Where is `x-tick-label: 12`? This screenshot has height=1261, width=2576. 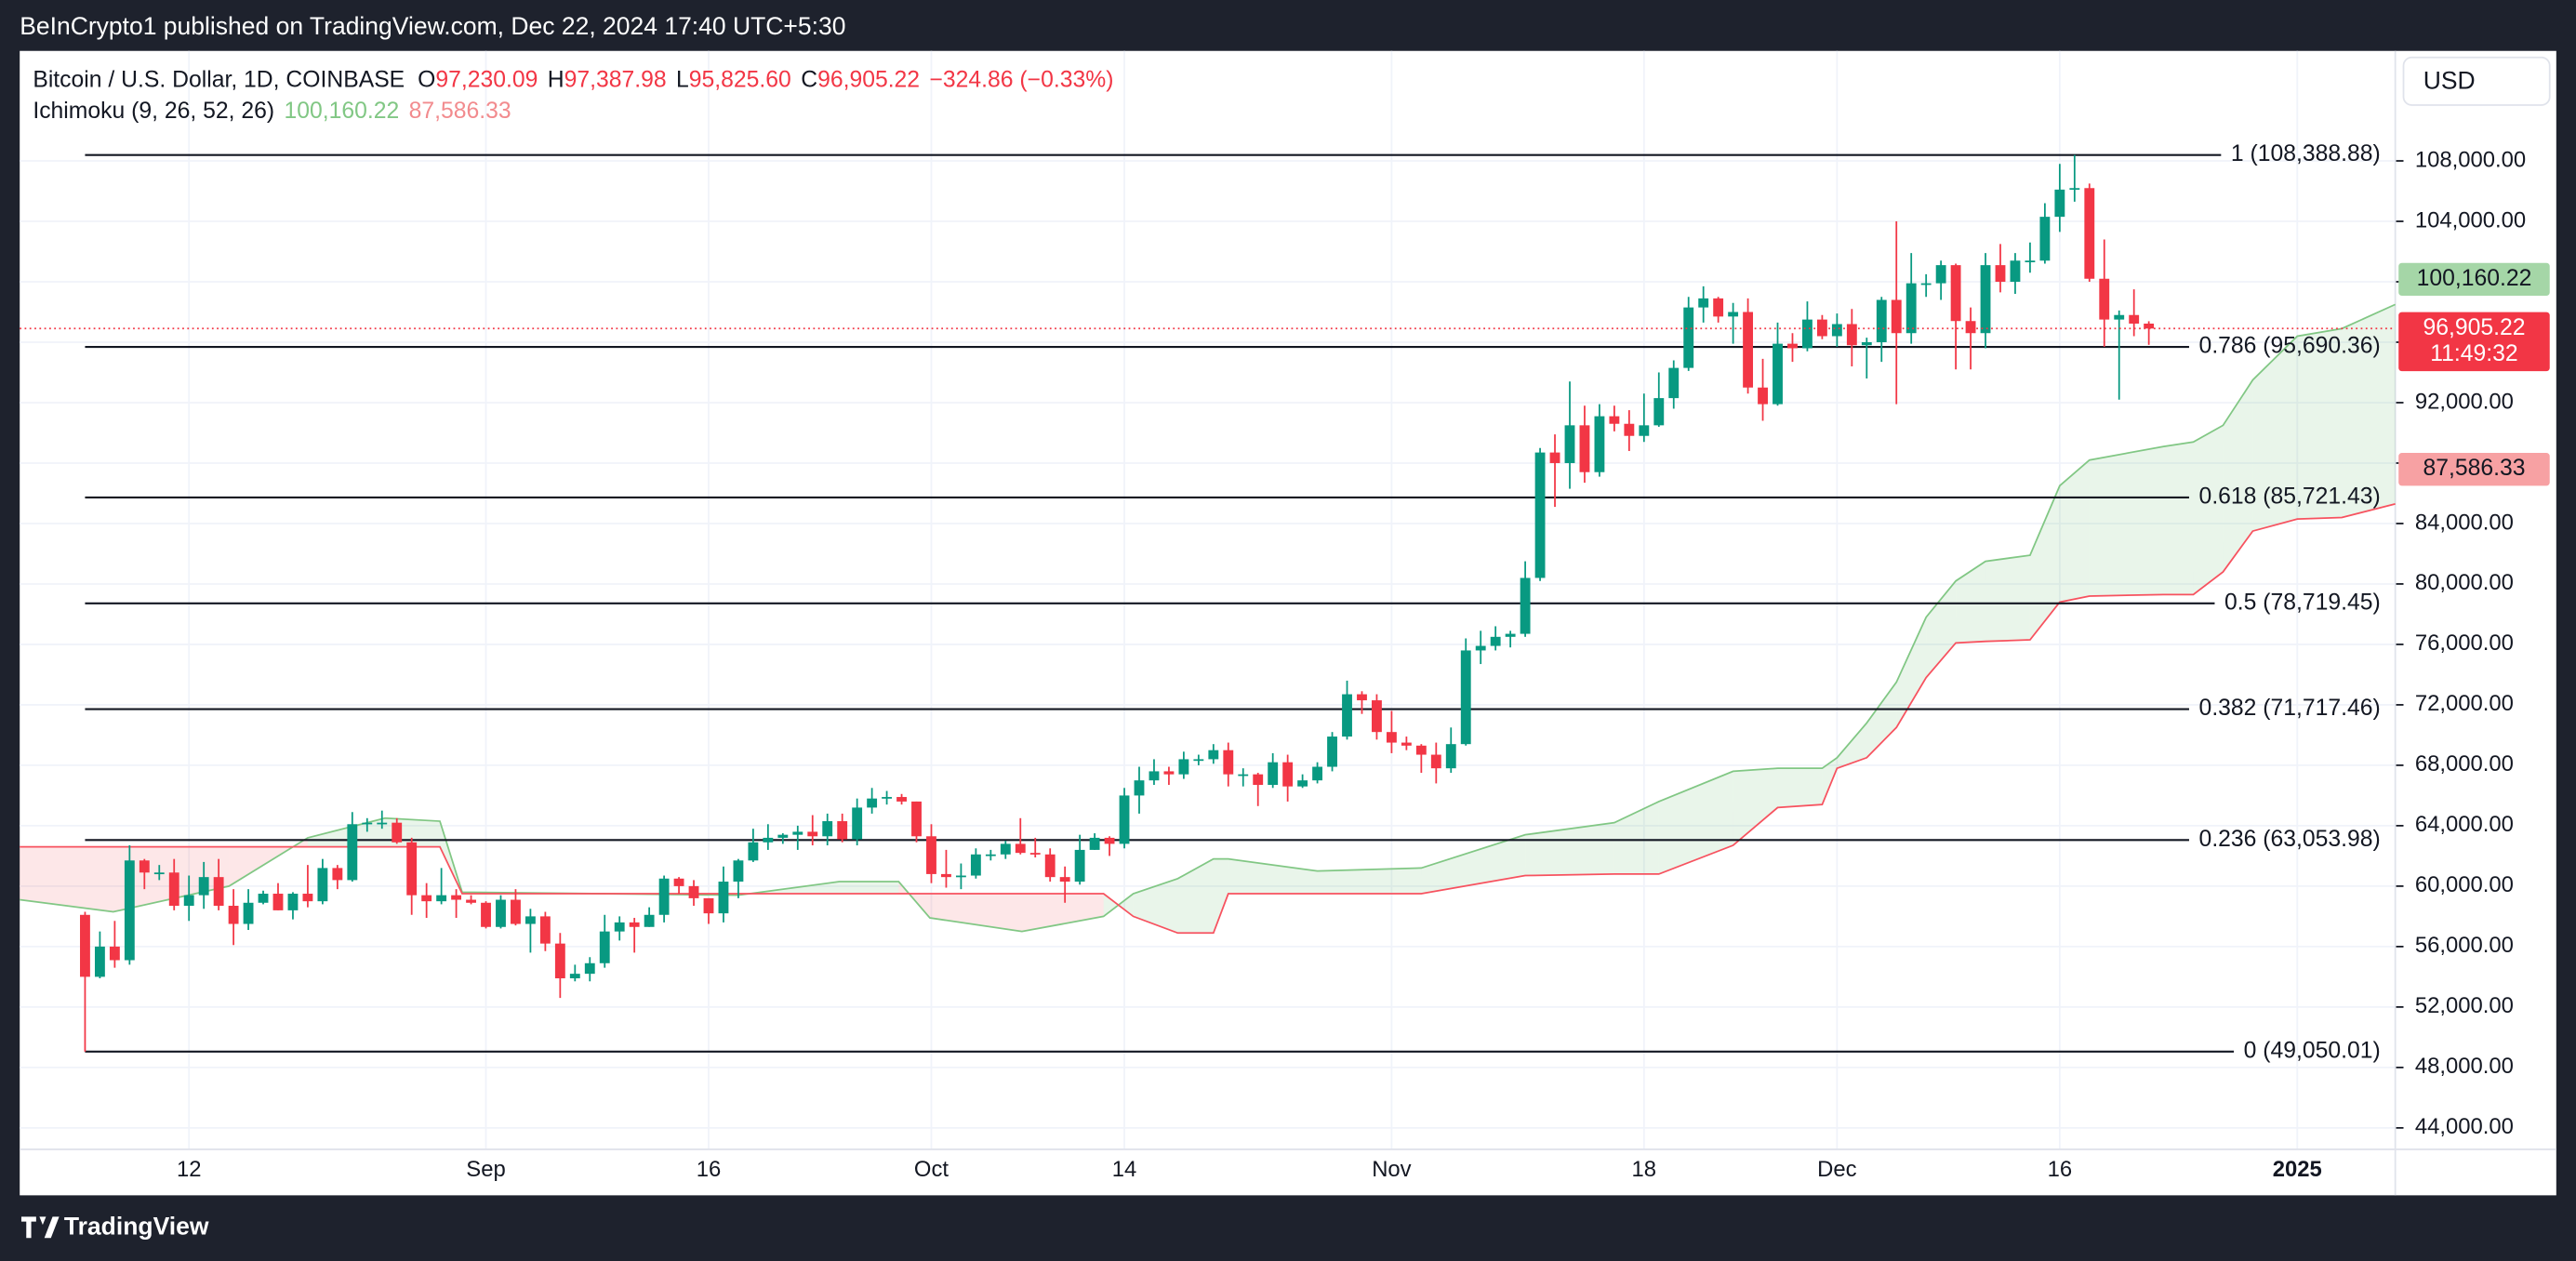 x-tick-label: 12 is located at coordinates (189, 1169).